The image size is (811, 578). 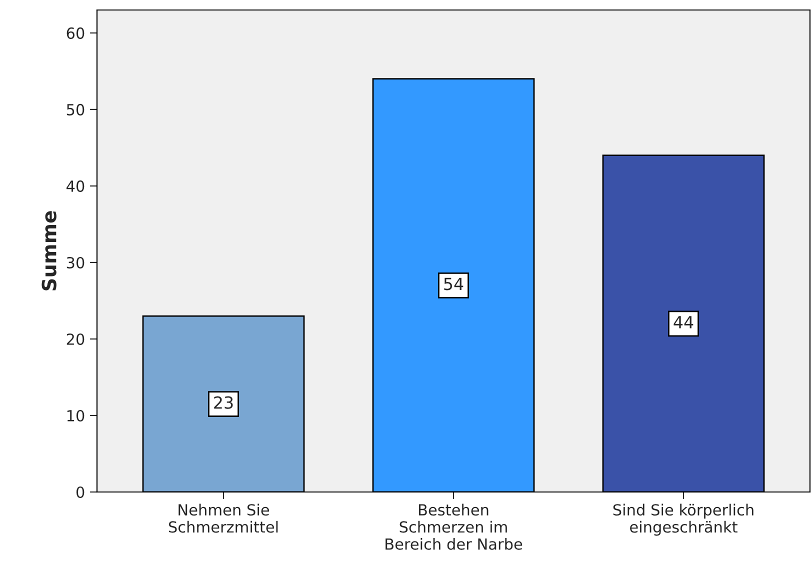 What do you see at coordinates (454, 284) in the screenshot?
I see `data-label: 54` at bounding box center [454, 284].